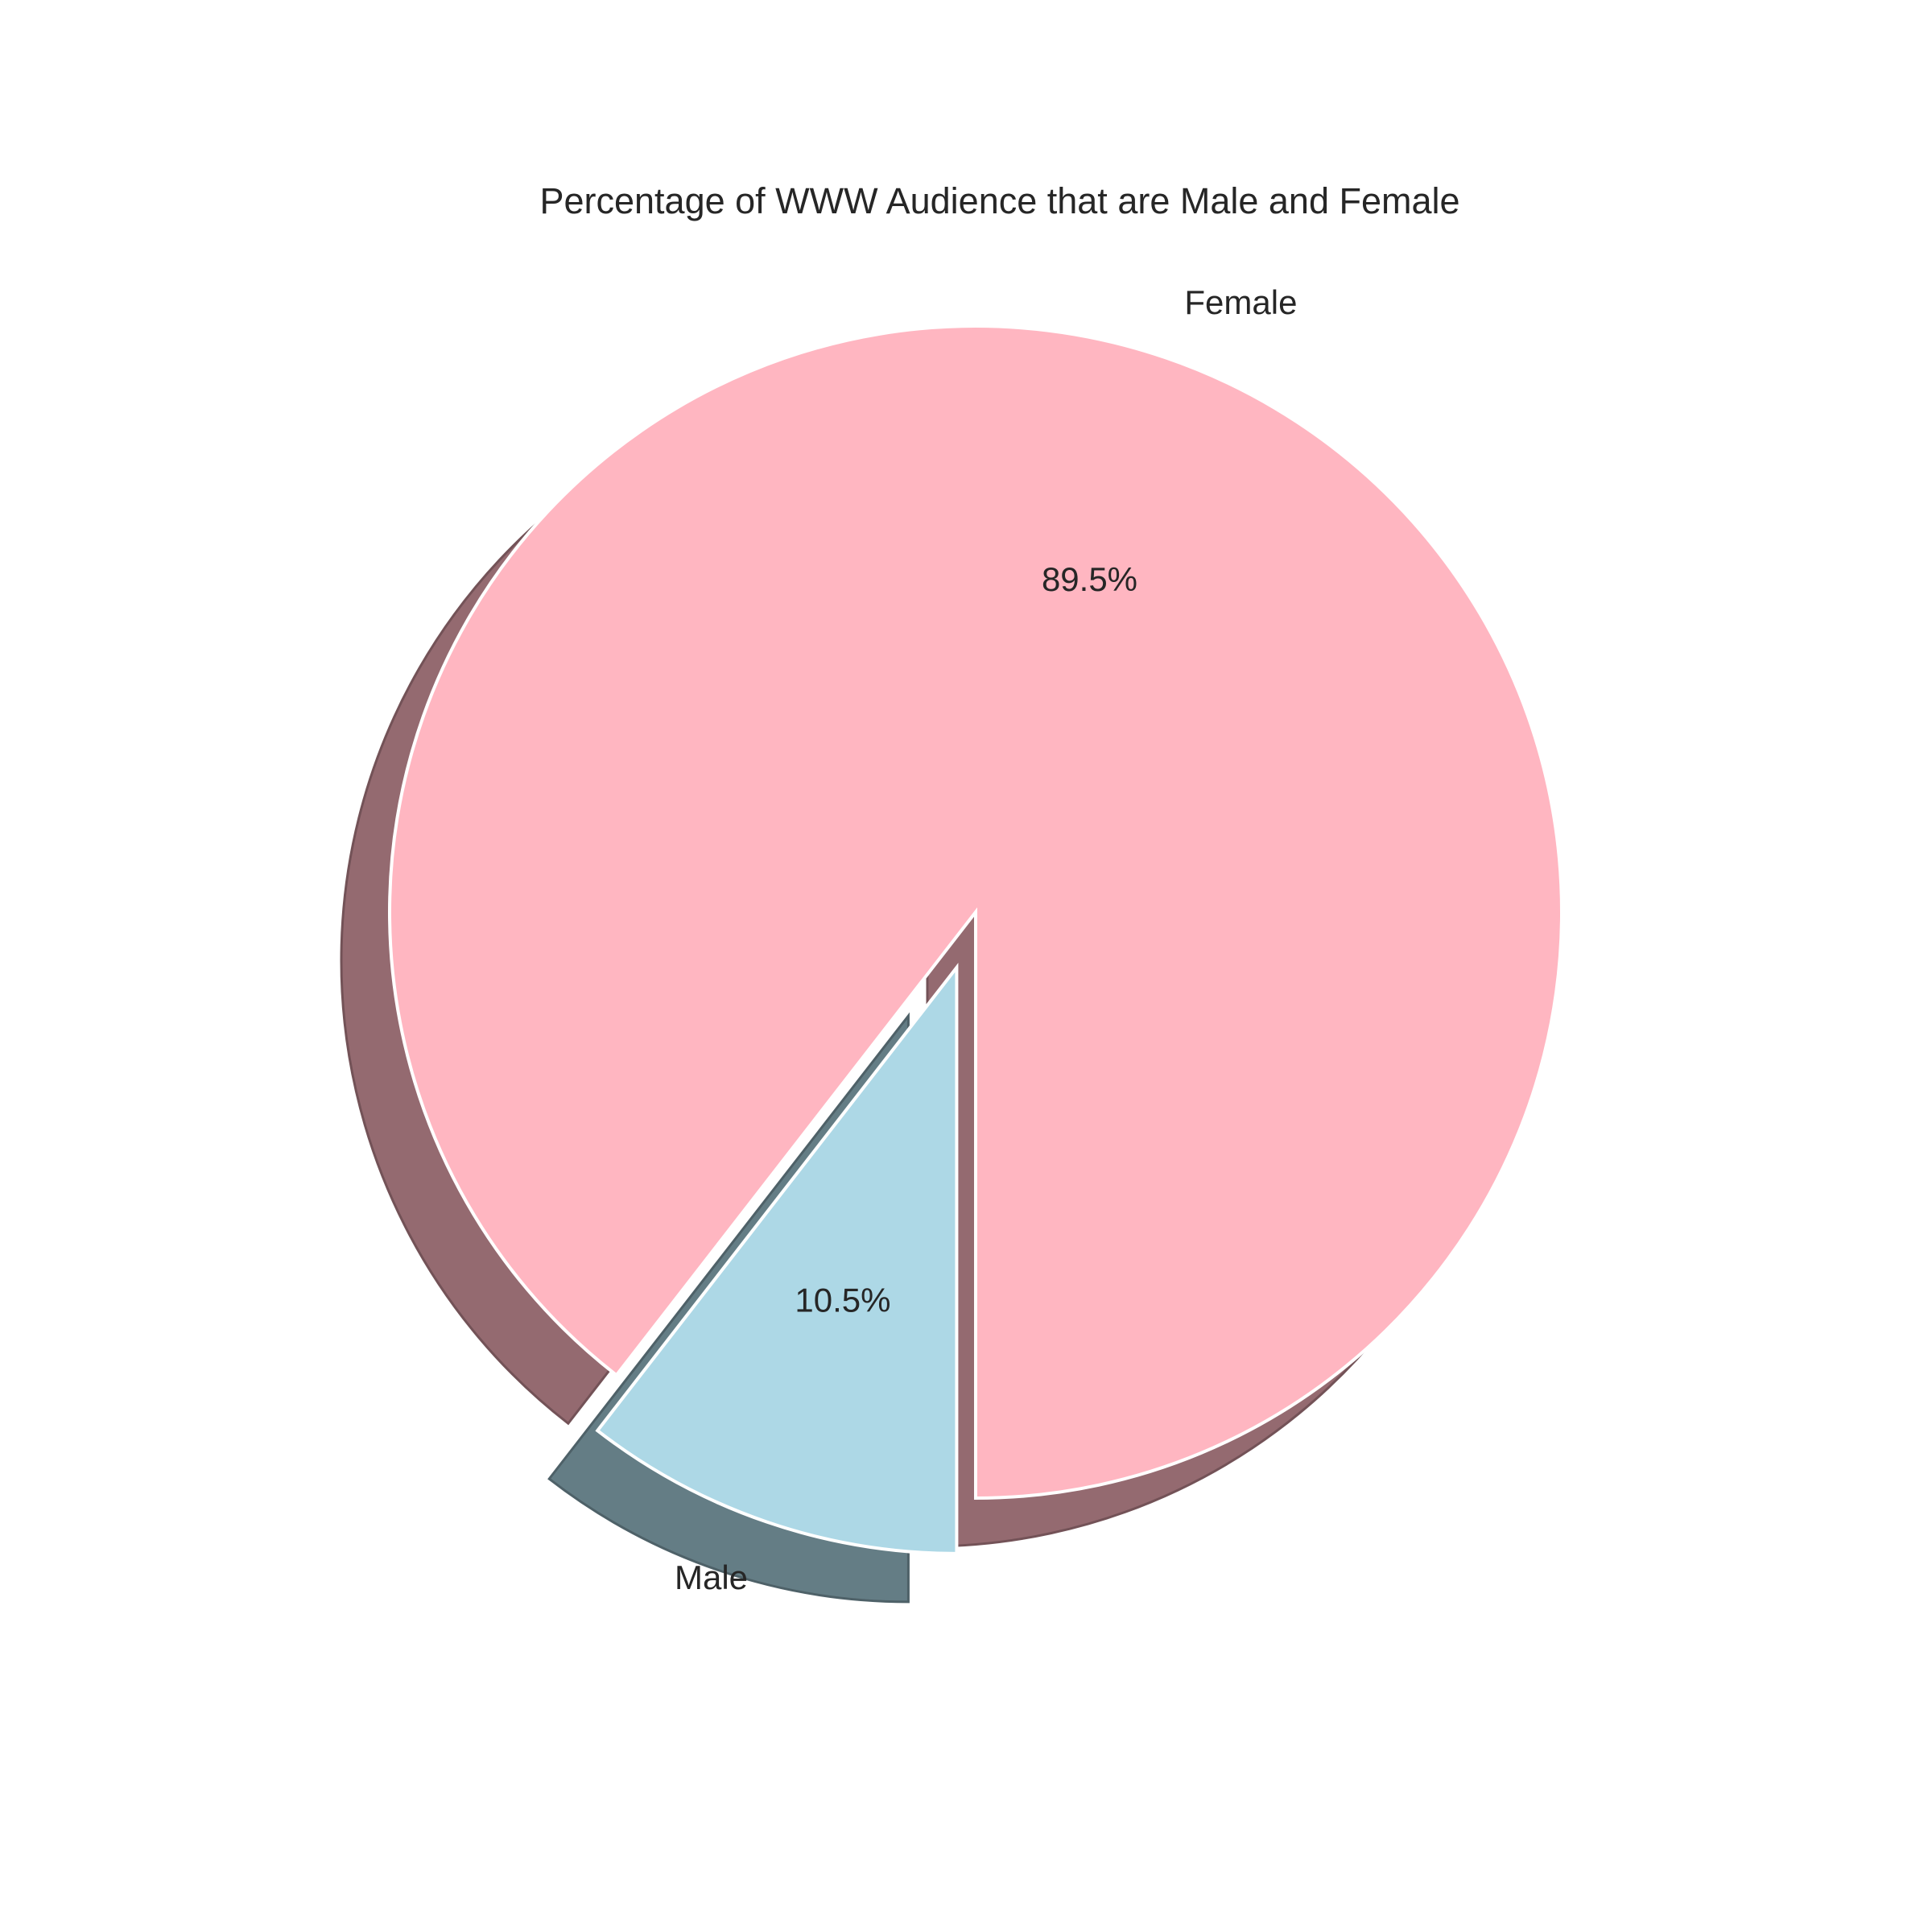 Image resolution: width=1932 pixels, height=1932 pixels. I want to click on pct-label-male: 10.5%, so click(843, 1300).